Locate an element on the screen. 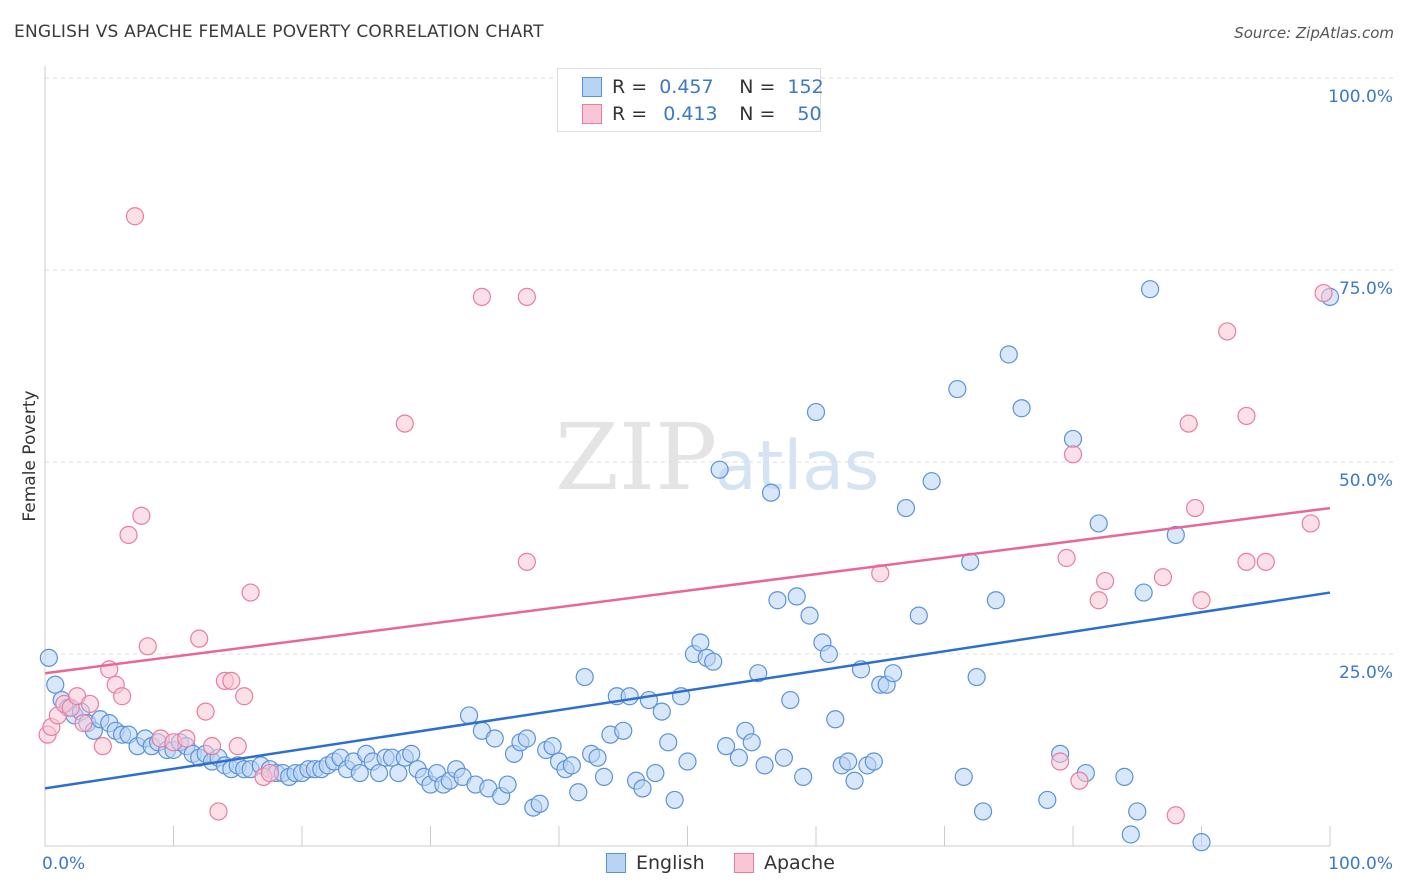 This screenshot has width=1406, height=892. apache-legend-swatch is located at coordinates (744, 863).